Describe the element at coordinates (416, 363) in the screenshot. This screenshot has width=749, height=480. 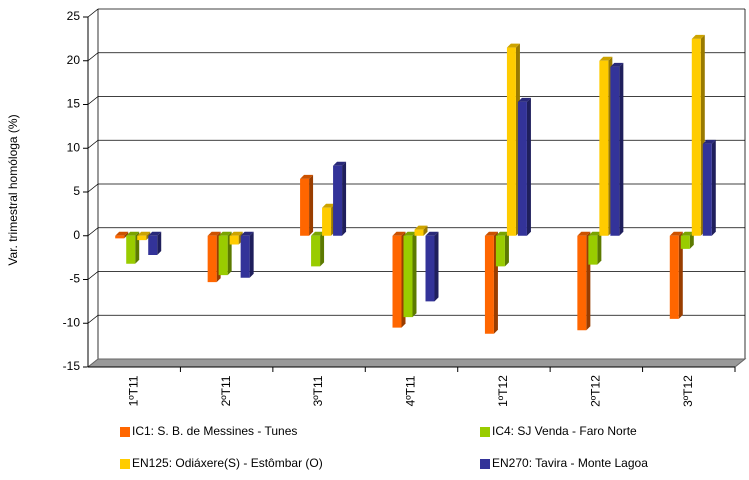
I see `floor` at that location.